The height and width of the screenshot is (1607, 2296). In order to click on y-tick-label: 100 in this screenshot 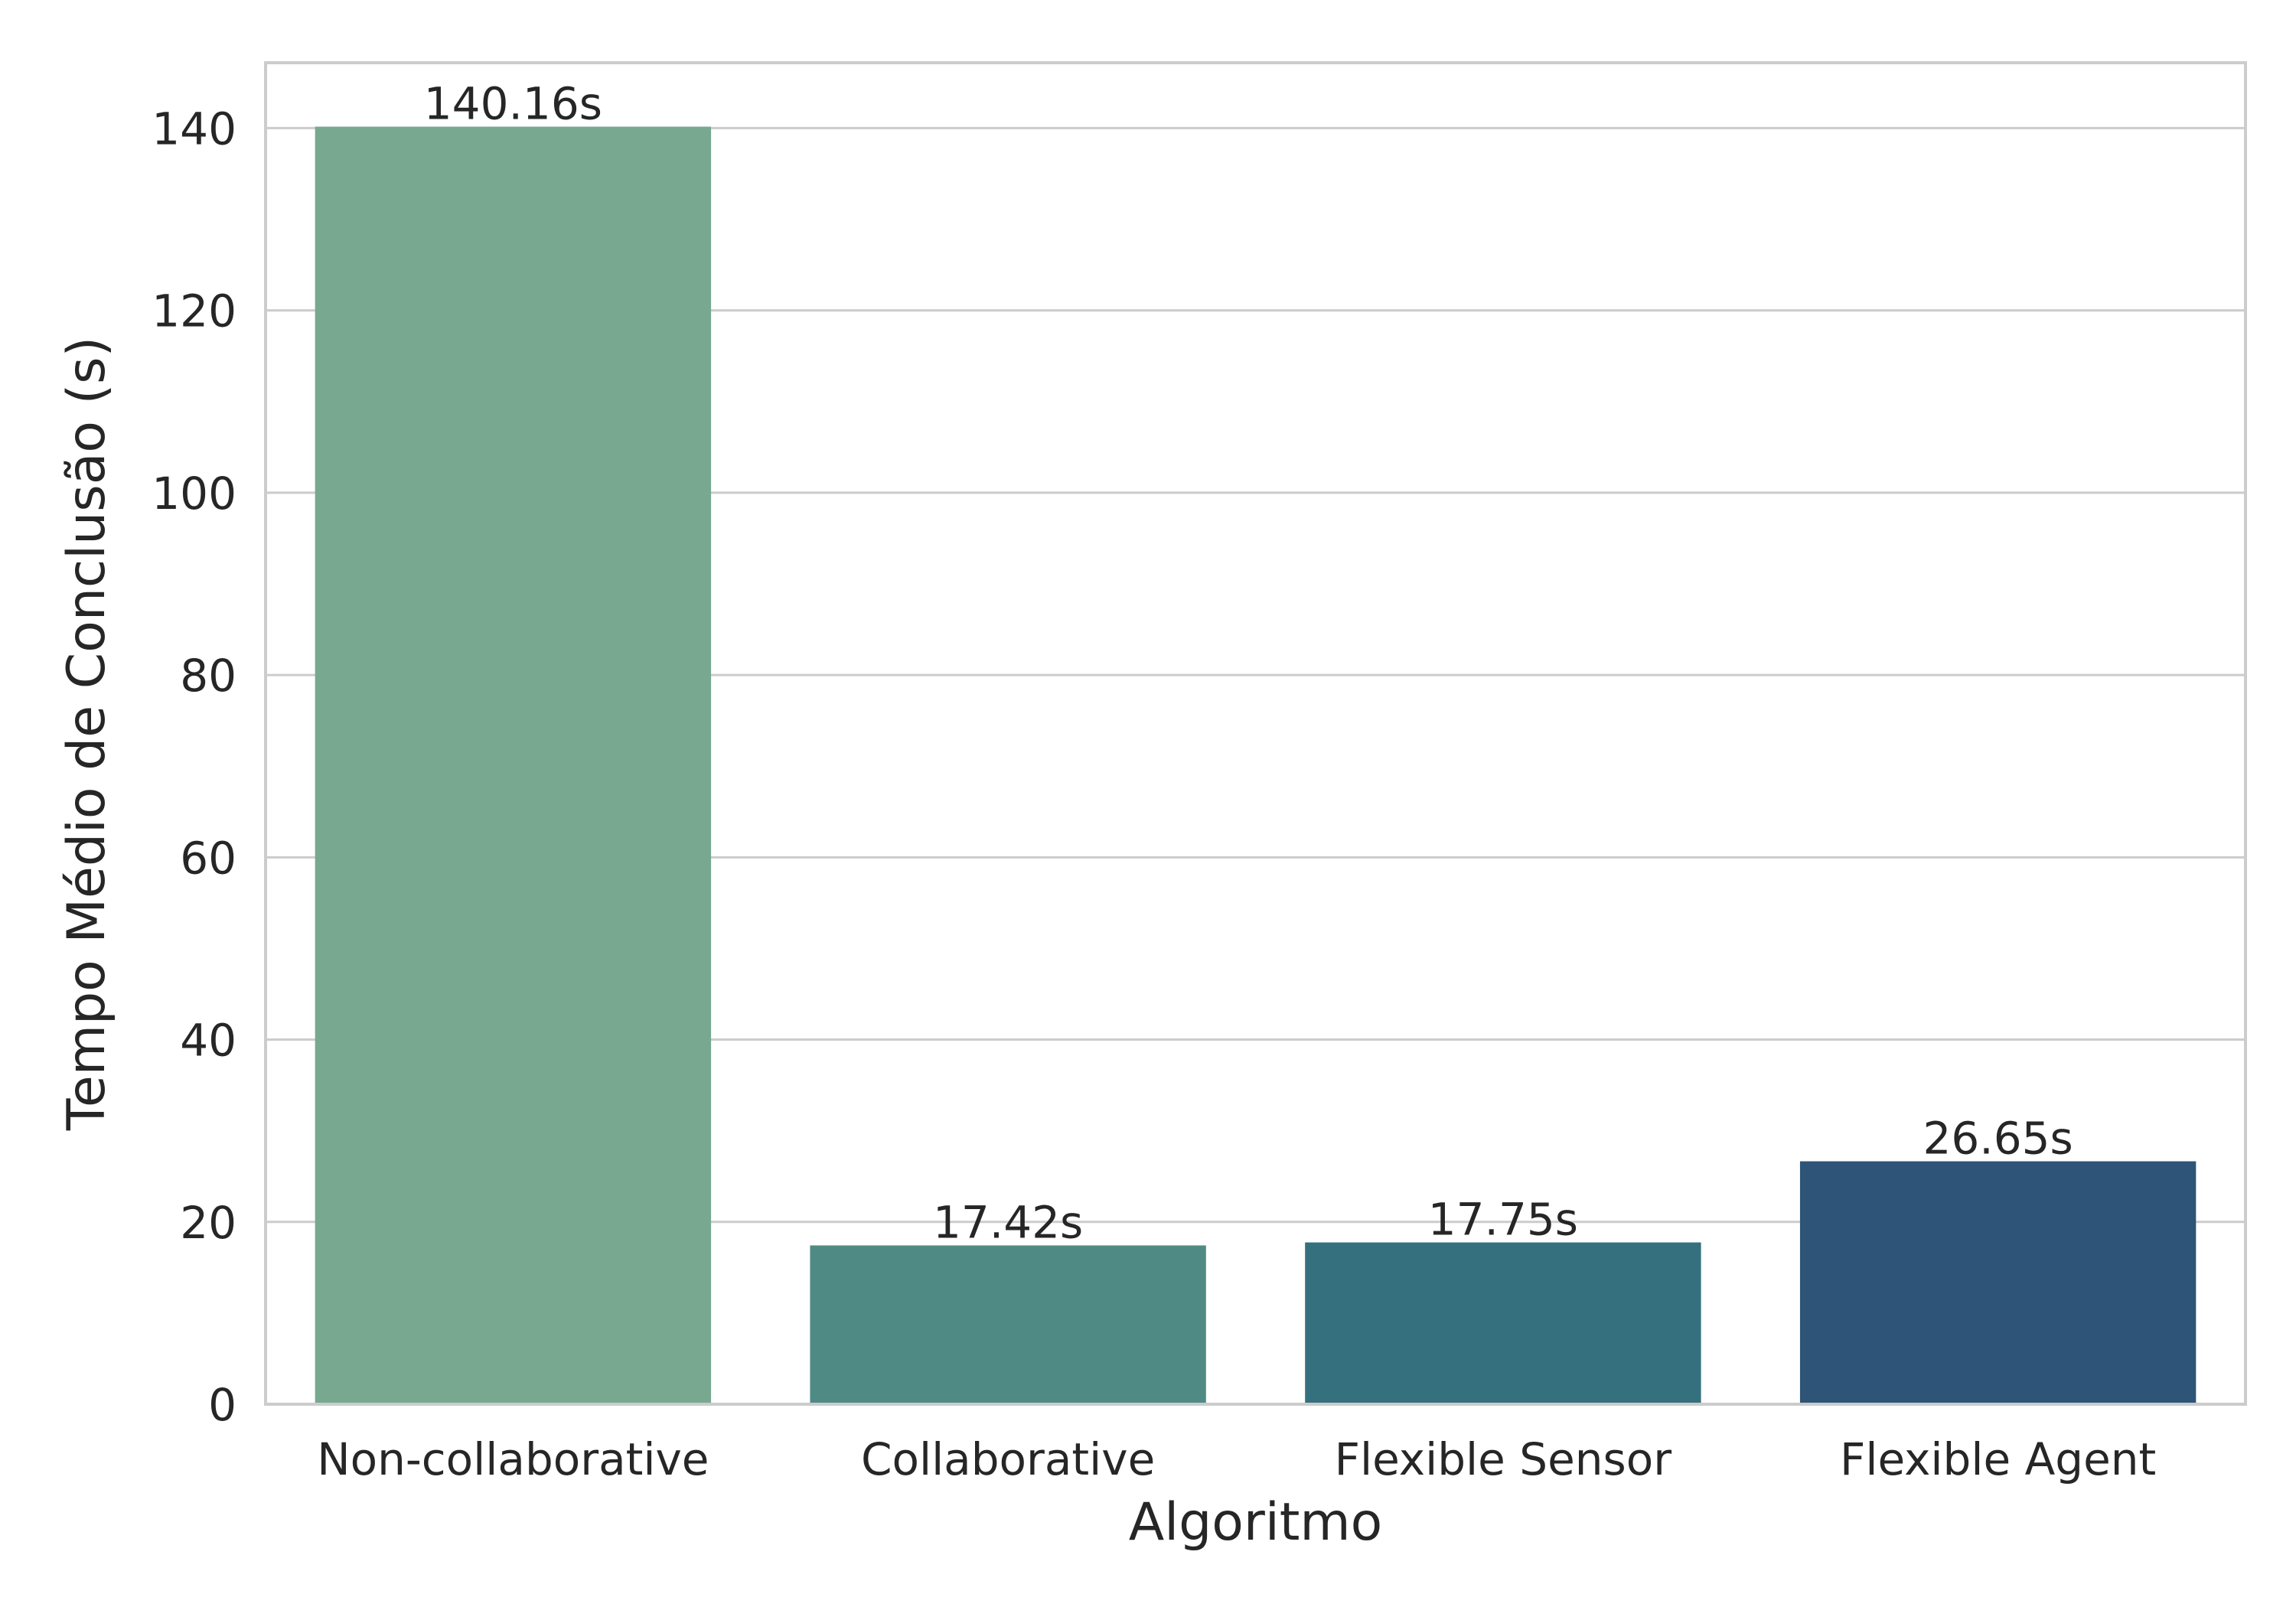, I will do `click(194, 494)`.